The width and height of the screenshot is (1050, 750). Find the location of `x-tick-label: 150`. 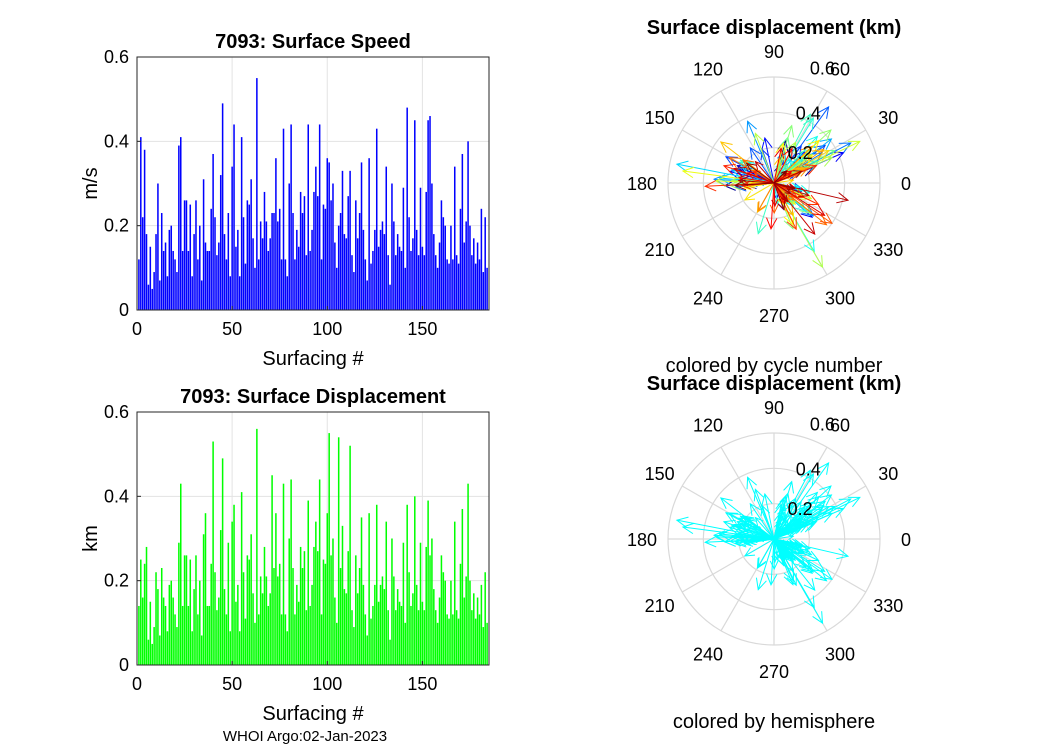

x-tick-label: 150 is located at coordinates (422, 329).